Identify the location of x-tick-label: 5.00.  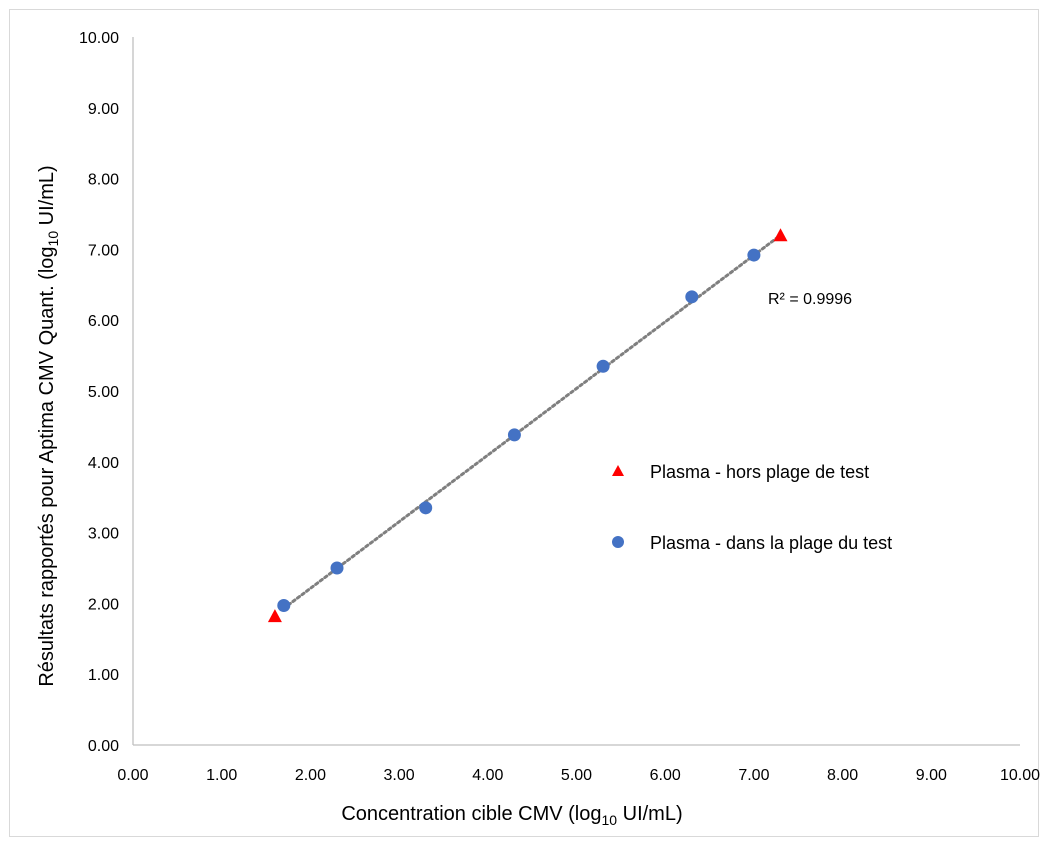
(576, 775).